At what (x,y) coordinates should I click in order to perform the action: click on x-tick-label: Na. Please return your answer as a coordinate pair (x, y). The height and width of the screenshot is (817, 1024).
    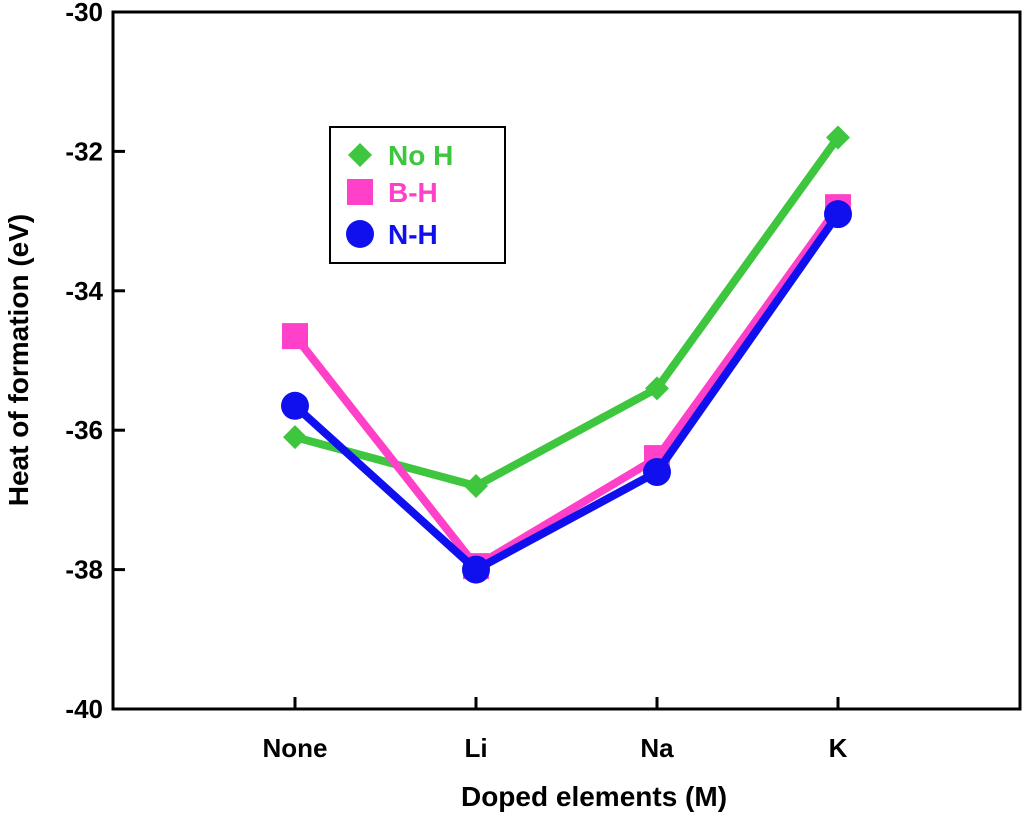
    Looking at the image, I should click on (657, 748).